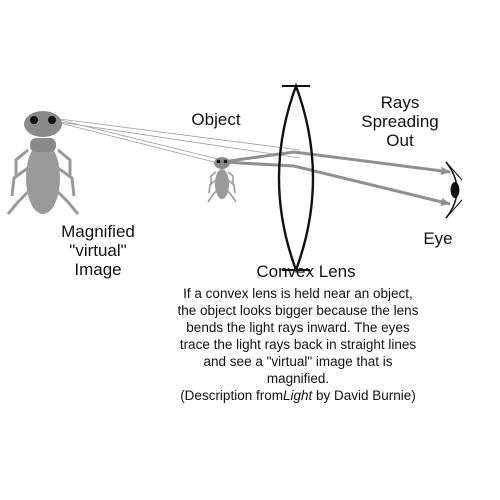 This screenshot has width=500, height=500. What do you see at coordinates (231, 395) in the screenshot?
I see `credit-prefix: (Description from` at bounding box center [231, 395].